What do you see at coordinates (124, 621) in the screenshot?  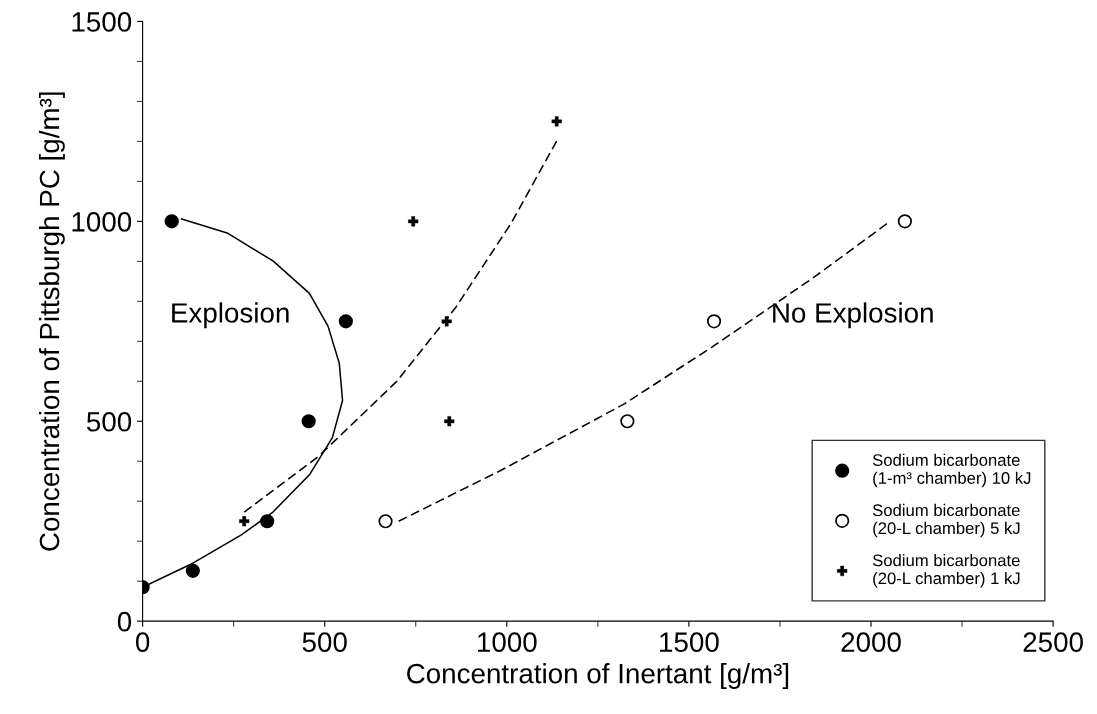 I see `y-tick-label: 0` at bounding box center [124, 621].